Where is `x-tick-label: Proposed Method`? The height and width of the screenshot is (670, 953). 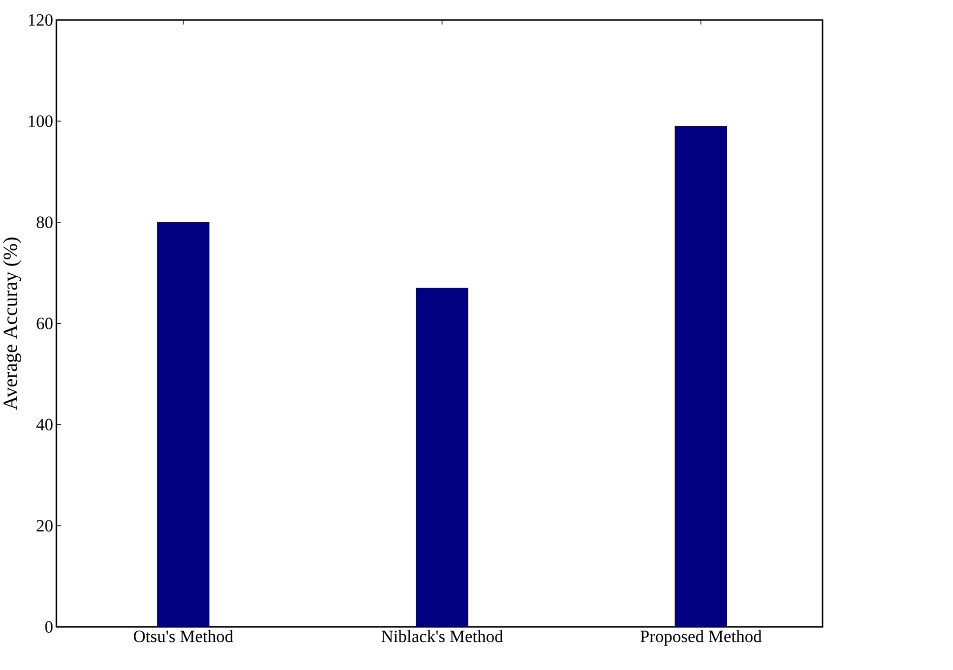 x-tick-label: Proposed Method is located at coordinates (701, 638).